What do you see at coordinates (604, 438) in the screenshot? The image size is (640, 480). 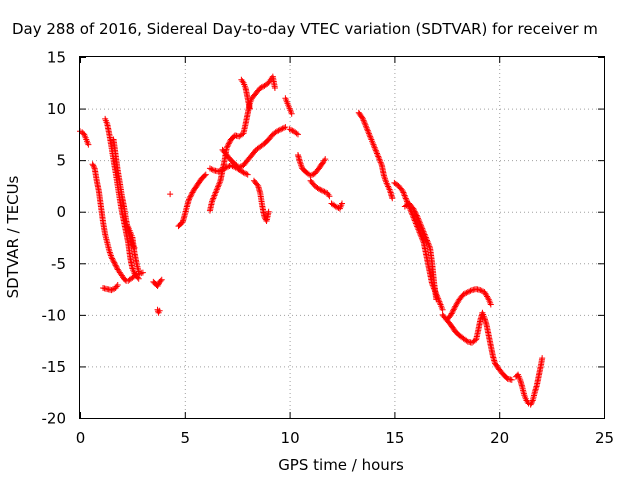 I see `x-tick-label: 25` at bounding box center [604, 438].